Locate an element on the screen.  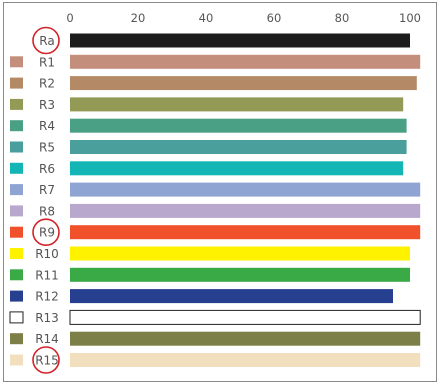
category-label: R5 is located at coordinates (47, 148).